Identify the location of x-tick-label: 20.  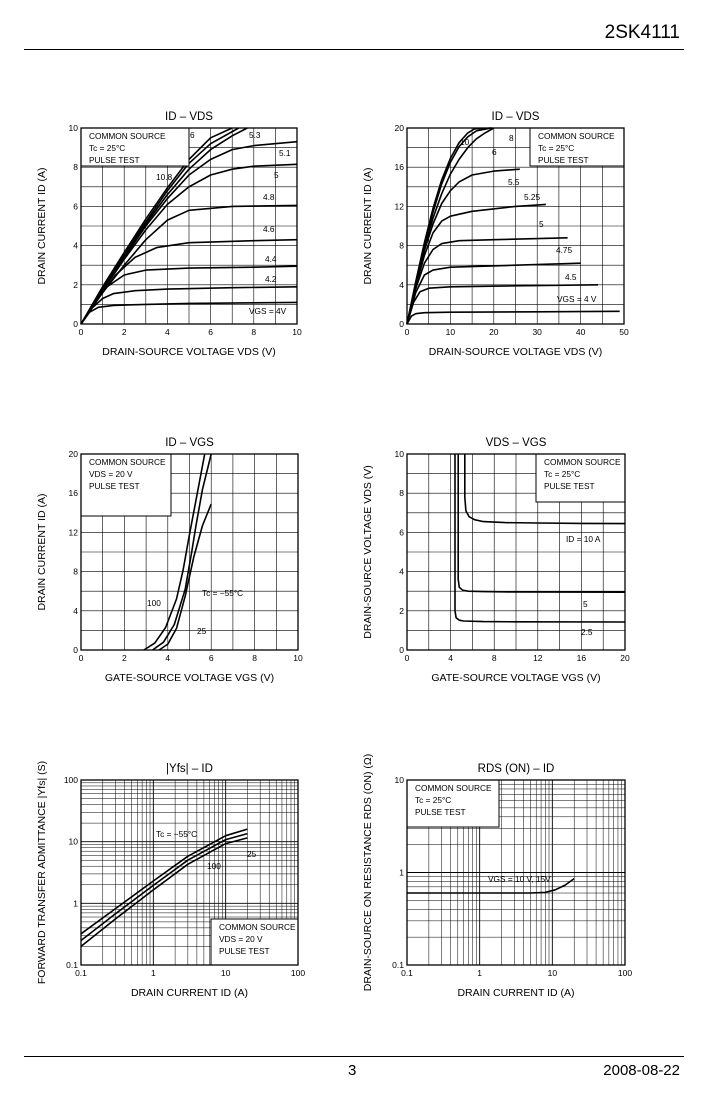
(494, 332).